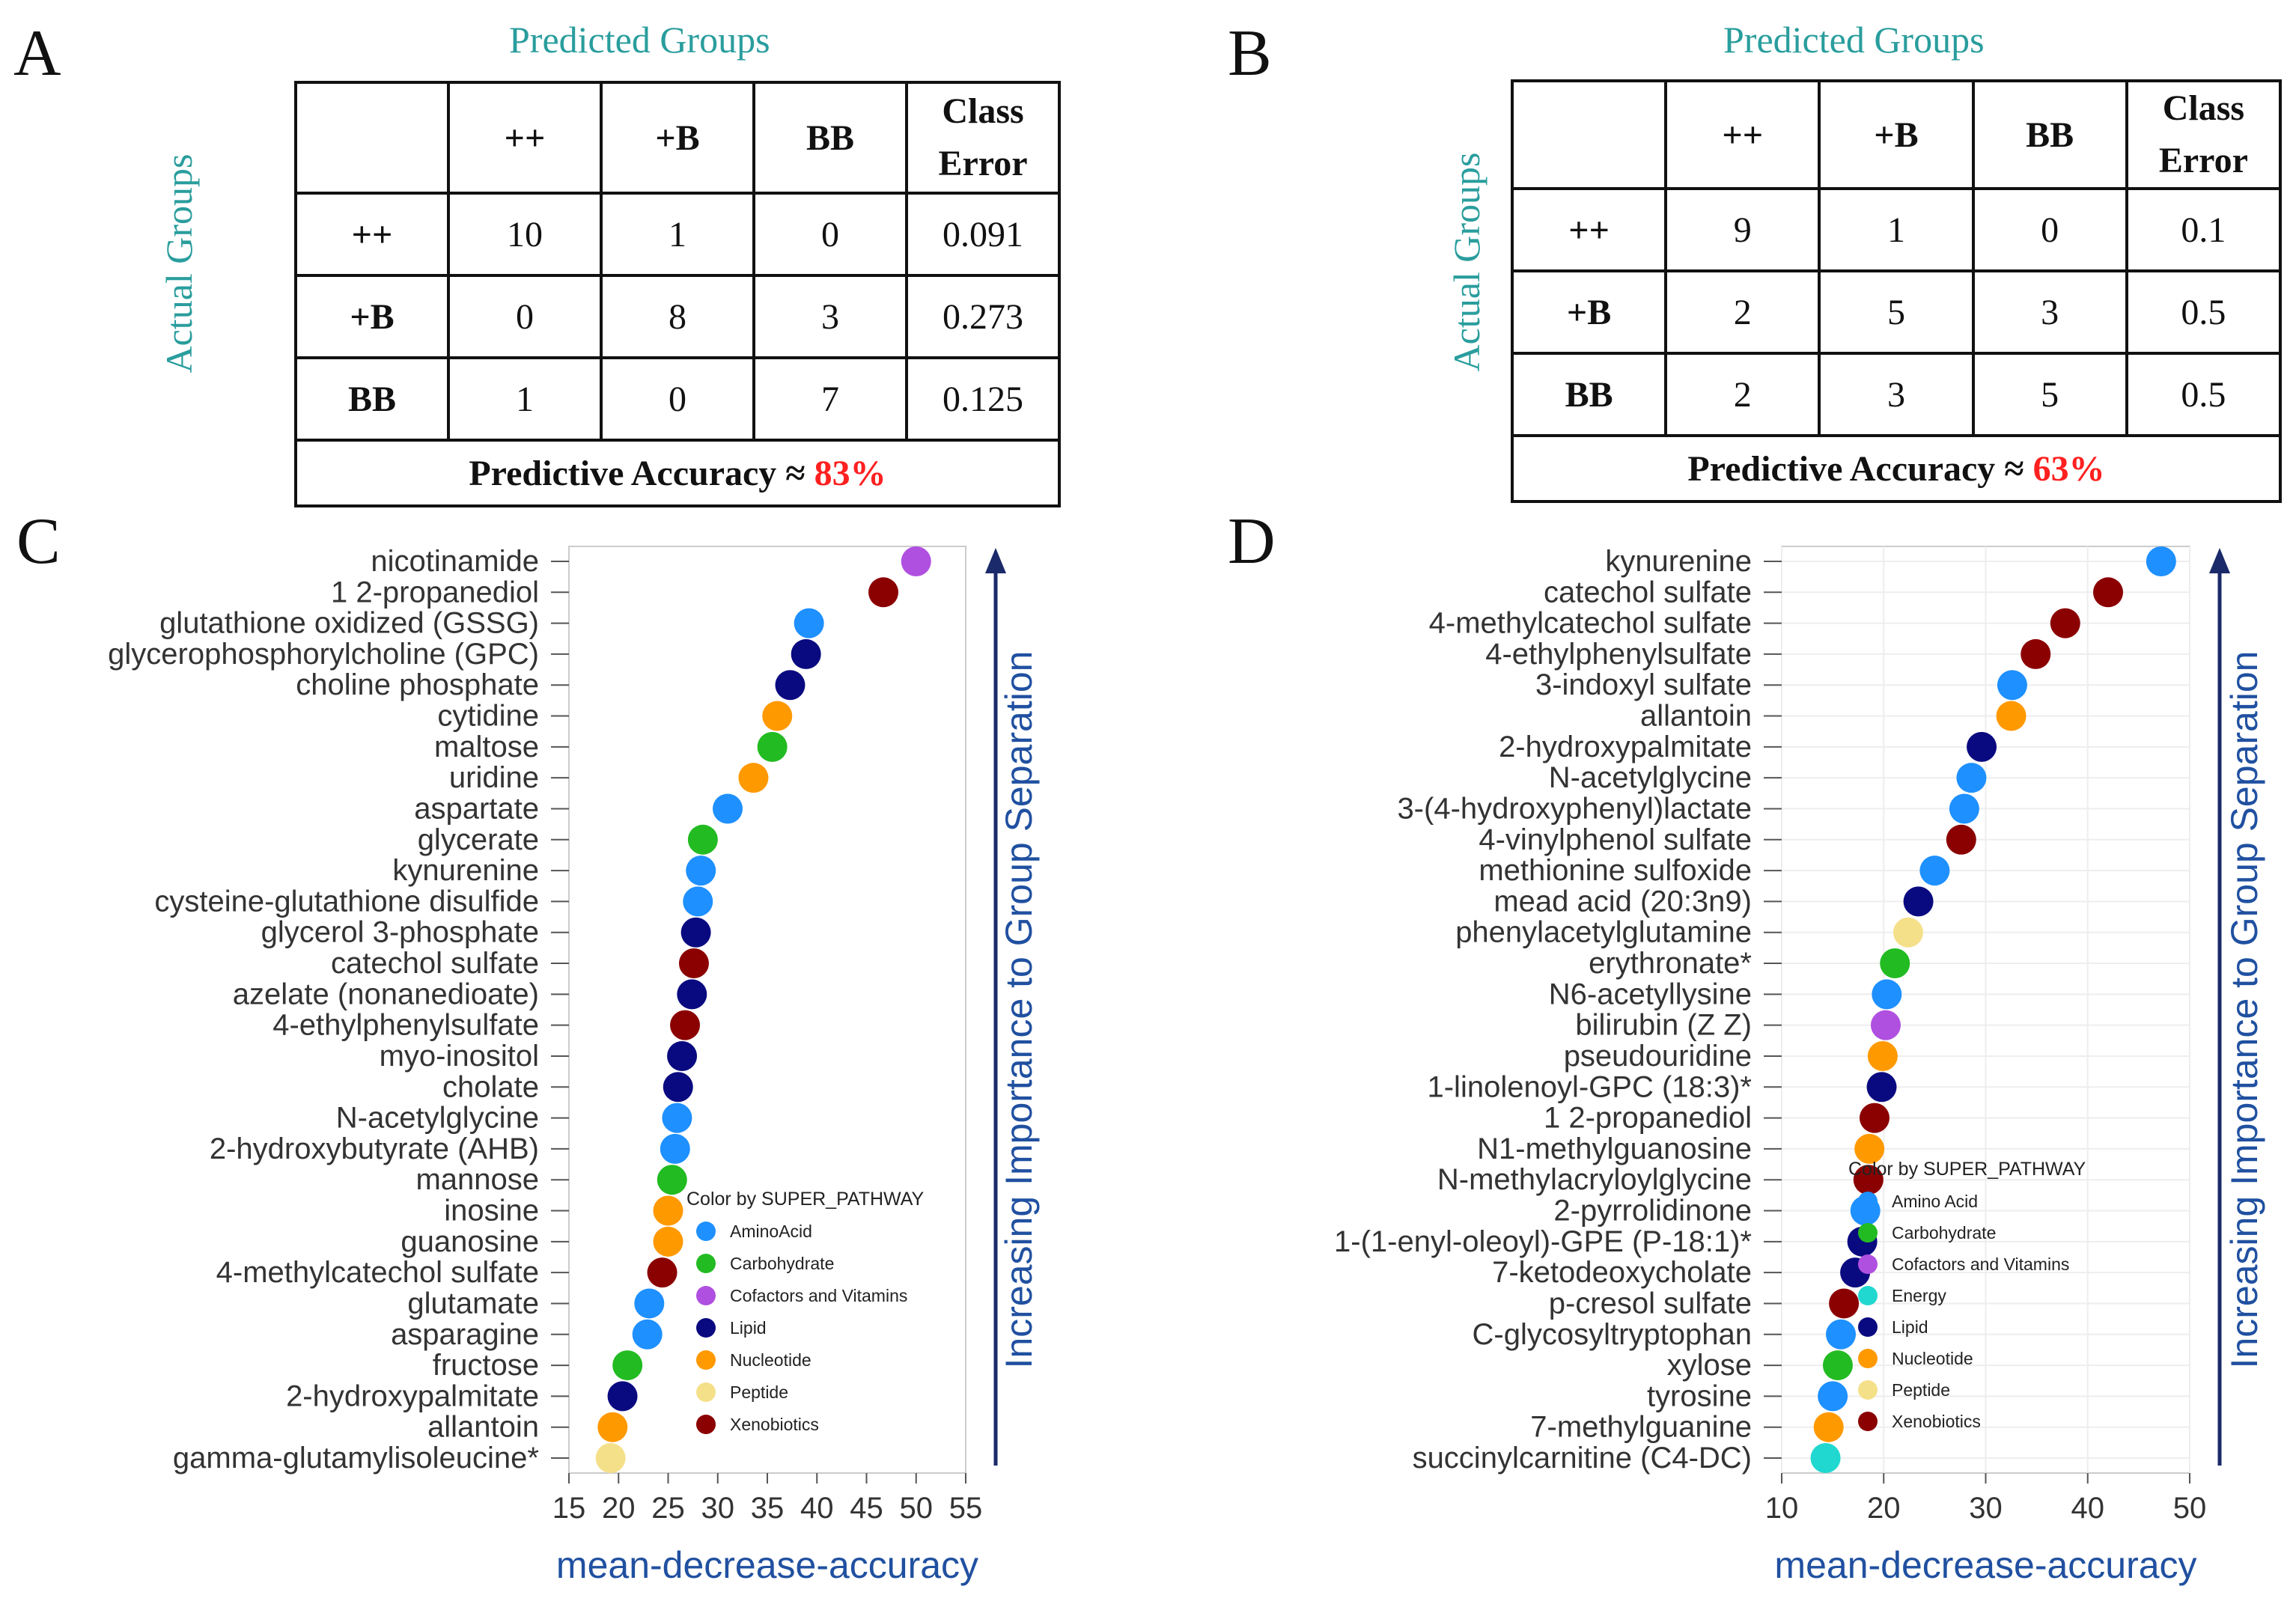 This screenshot has height=1613, width=2296. What do you see at coordinates (1742, 134) in the screenshot?
I see `header-cell: ++` at bounding box center [1742, 134].